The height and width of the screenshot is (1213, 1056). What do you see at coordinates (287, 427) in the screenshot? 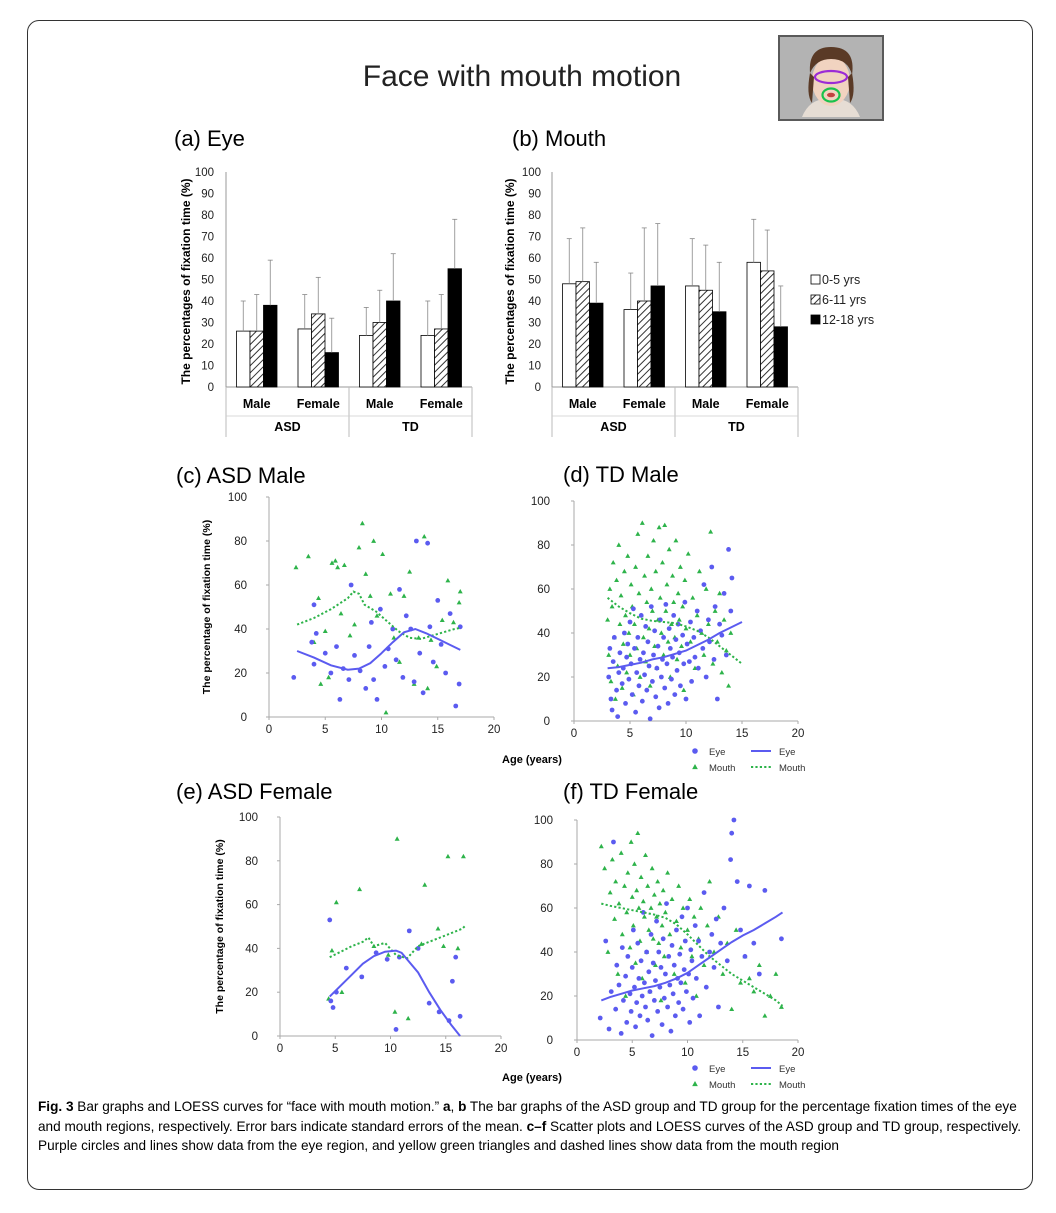
I see `x-group-label: ASD` at bounding box center [287, 427].